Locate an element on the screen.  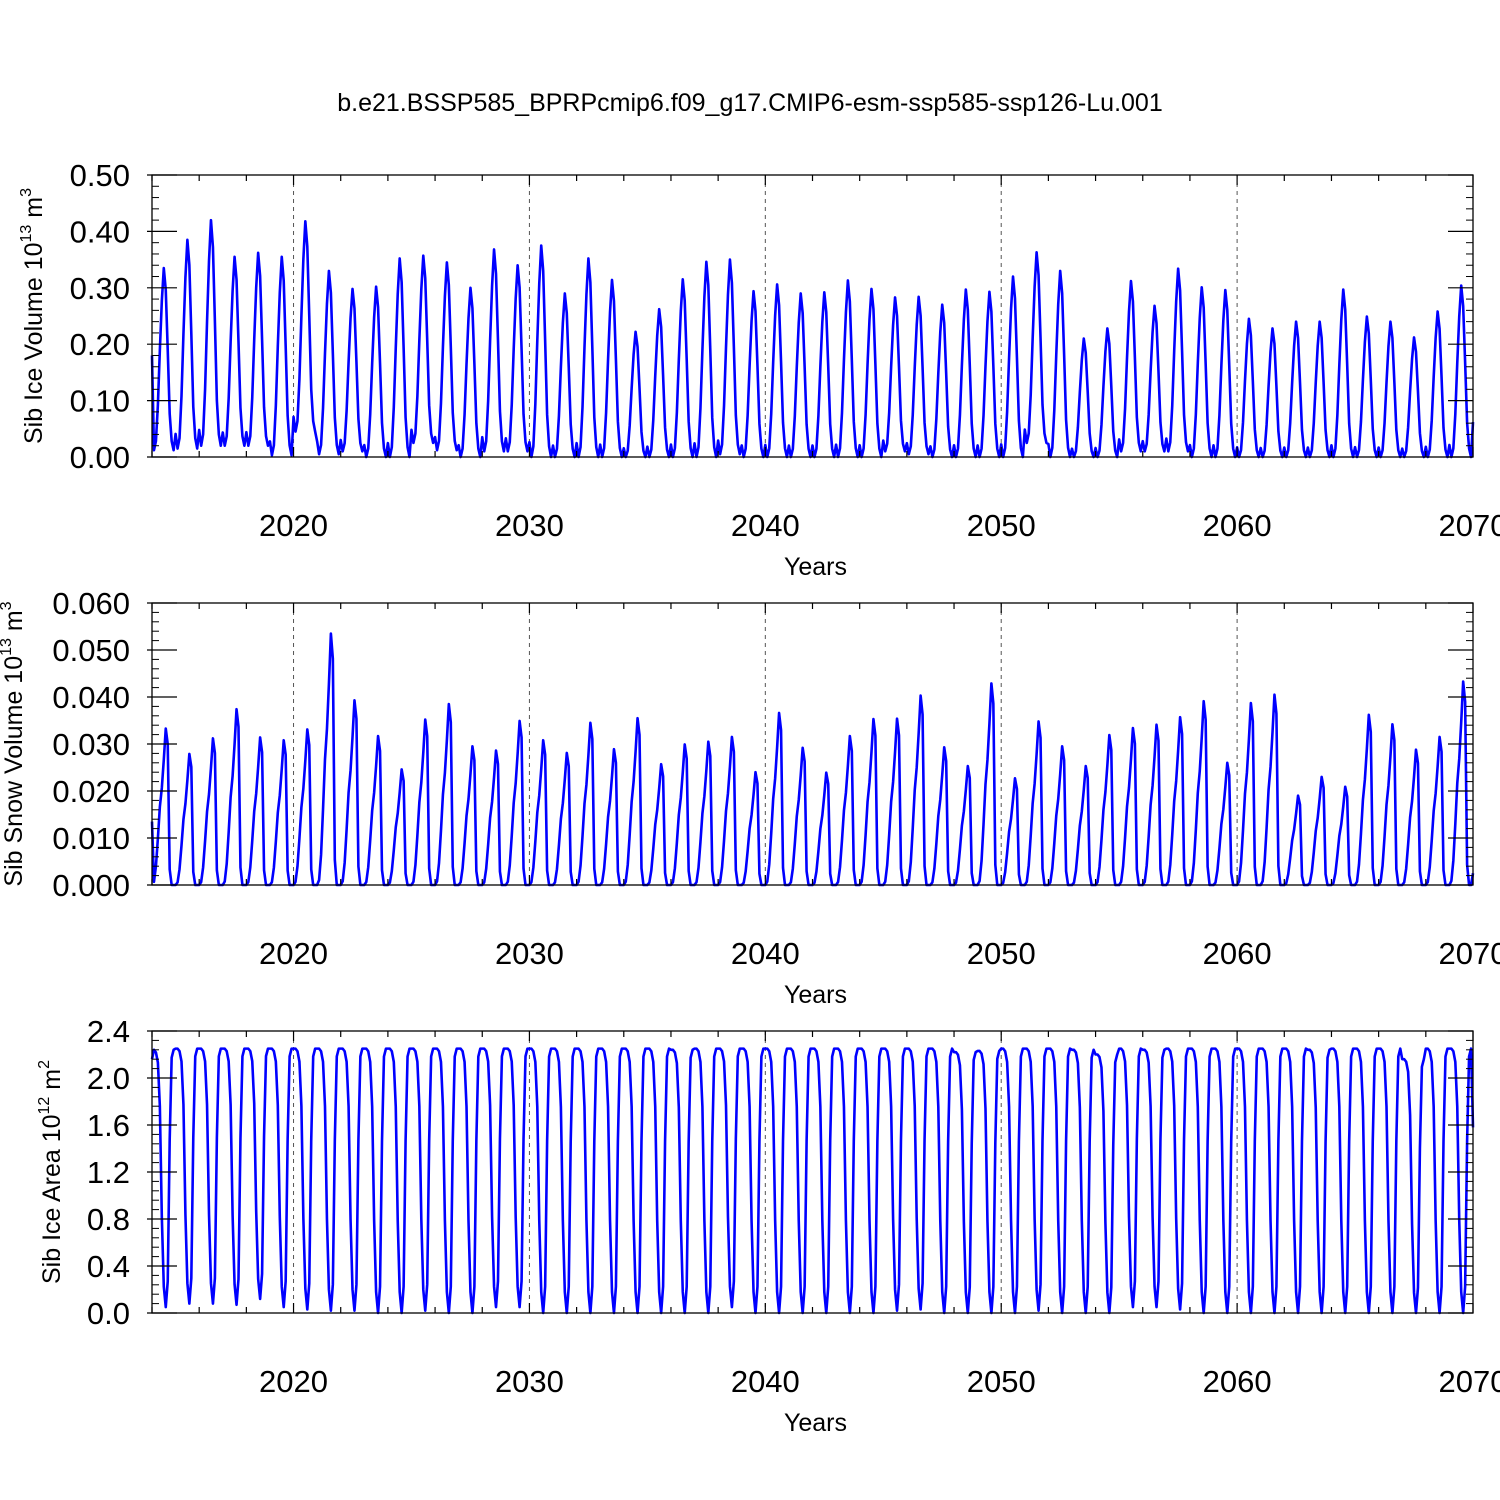
y-tick-label: 0.20 is located at coordinates (100, 344).